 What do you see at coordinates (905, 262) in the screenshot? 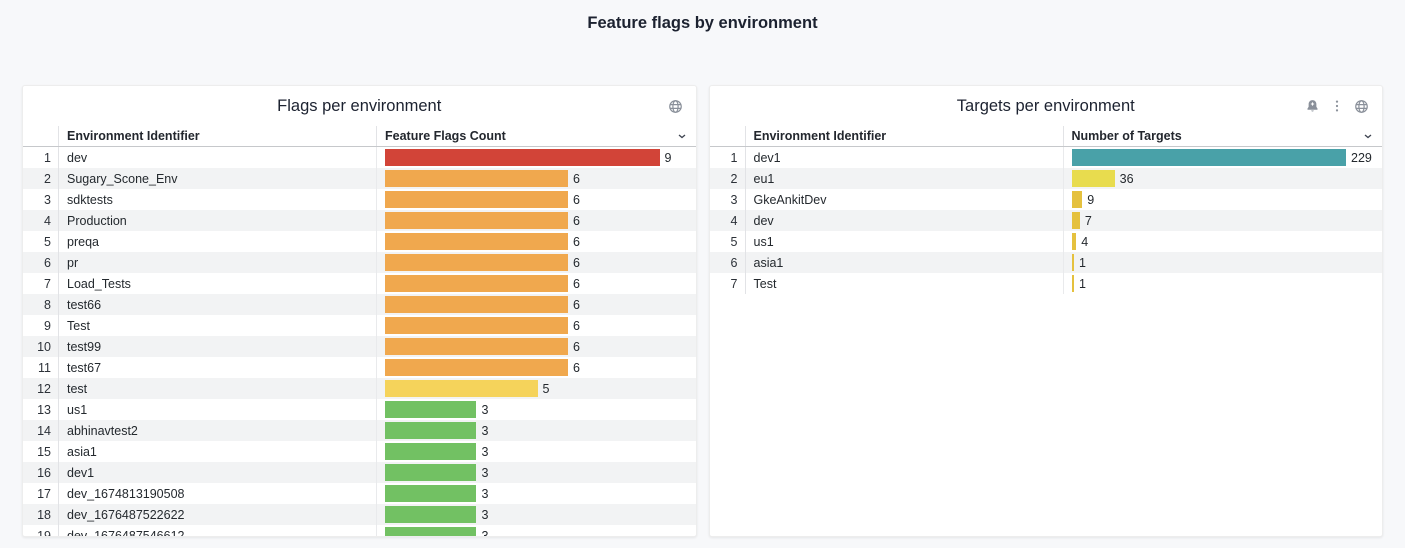
I see `environment-name: asia1` at bounding box center [905, 262].